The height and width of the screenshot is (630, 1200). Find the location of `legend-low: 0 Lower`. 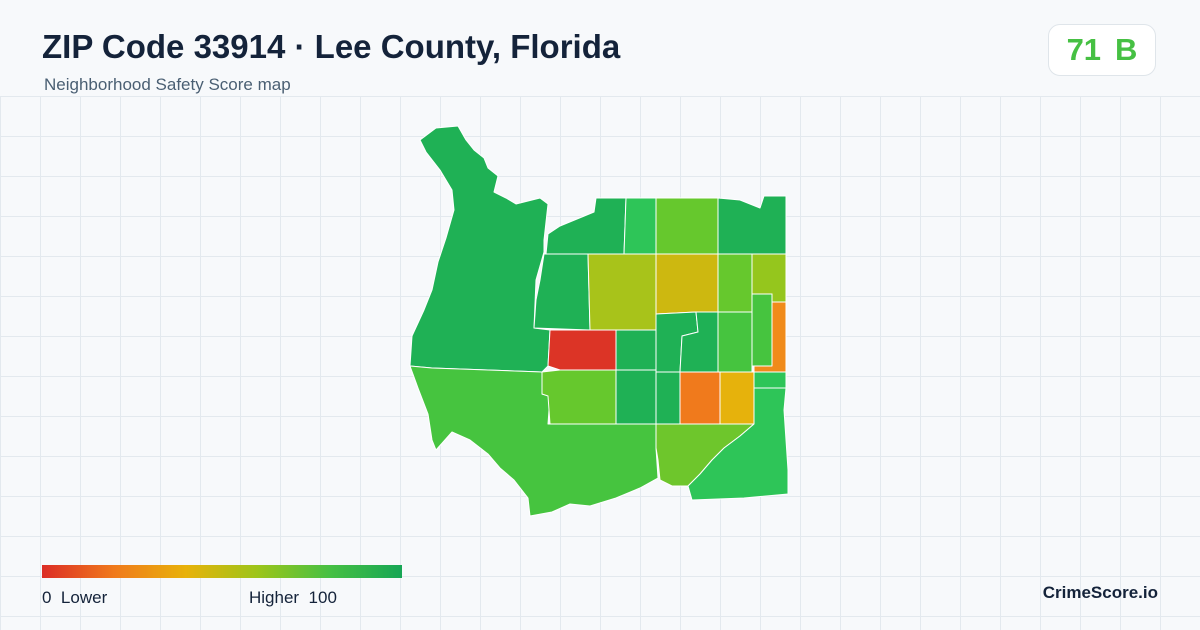

legend-low: 0 Lower is located at coordinates (74, 598).